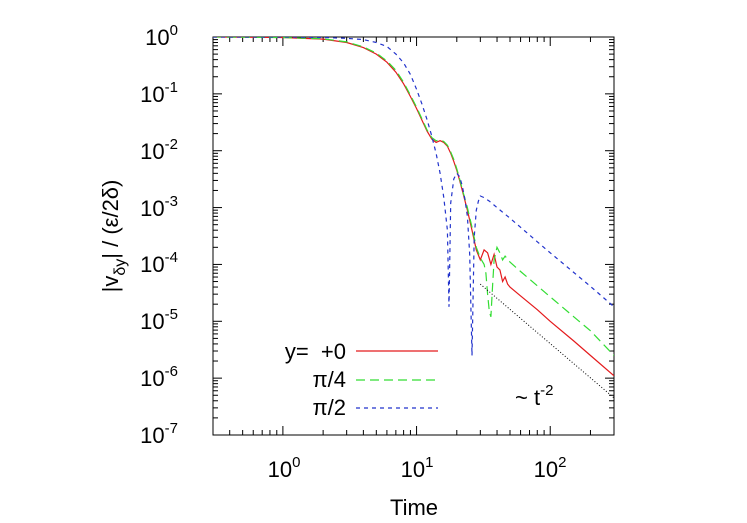 This screenshot has width=747, height=523. I want to click on y-tick-label-7: 10⁻⁷, so click(159, 434).